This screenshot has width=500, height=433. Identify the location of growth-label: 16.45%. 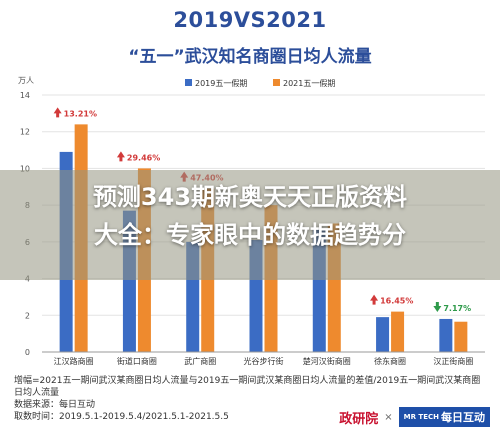
(396, 301).